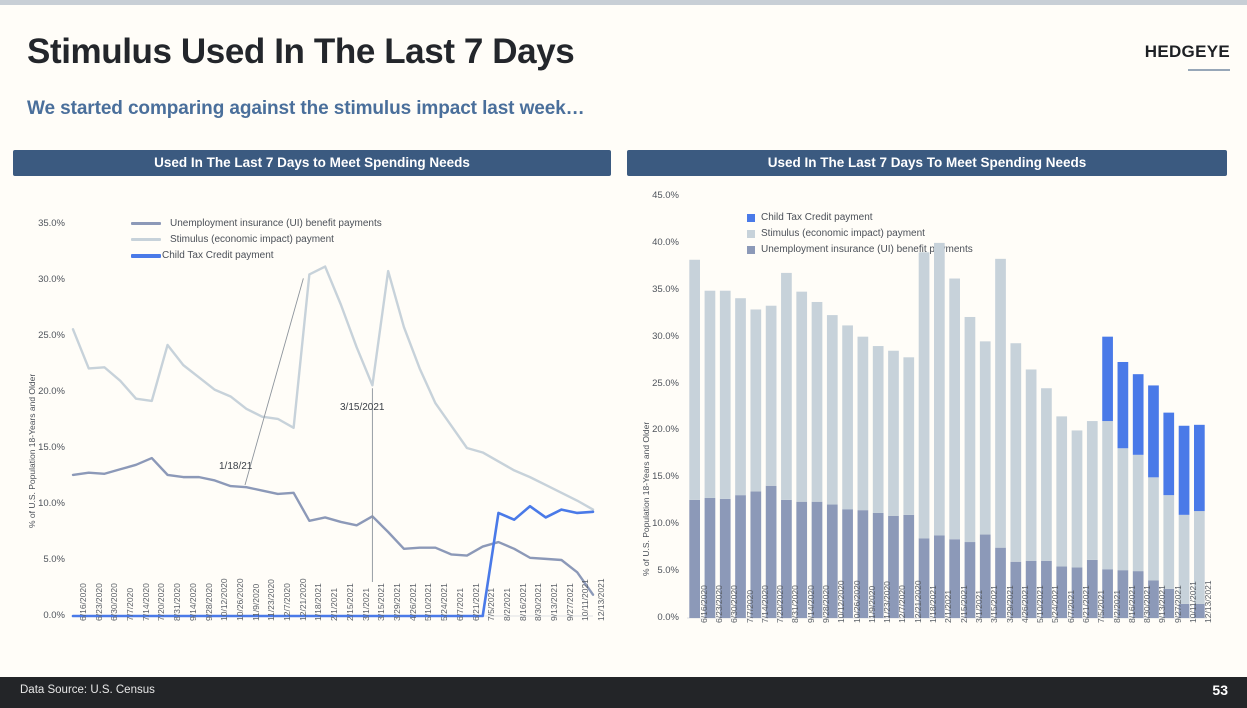 The image size is (1247, 708). Describe the element at coordinates (362, 407) in the screenshot. I see `annotation-3-15-2021: 3/15/2021` at that location.